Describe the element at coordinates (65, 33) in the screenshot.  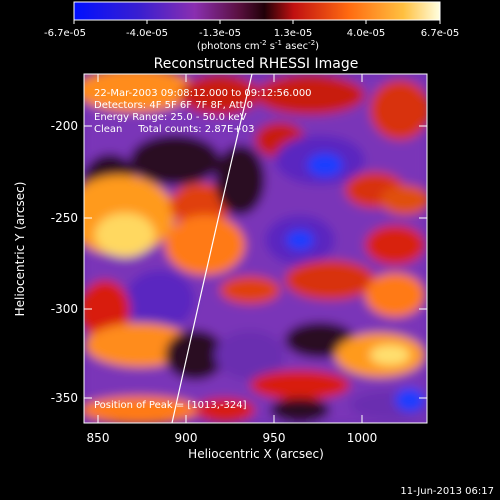
I see `colorbar-tick-label: -6.7e-05` at that location.